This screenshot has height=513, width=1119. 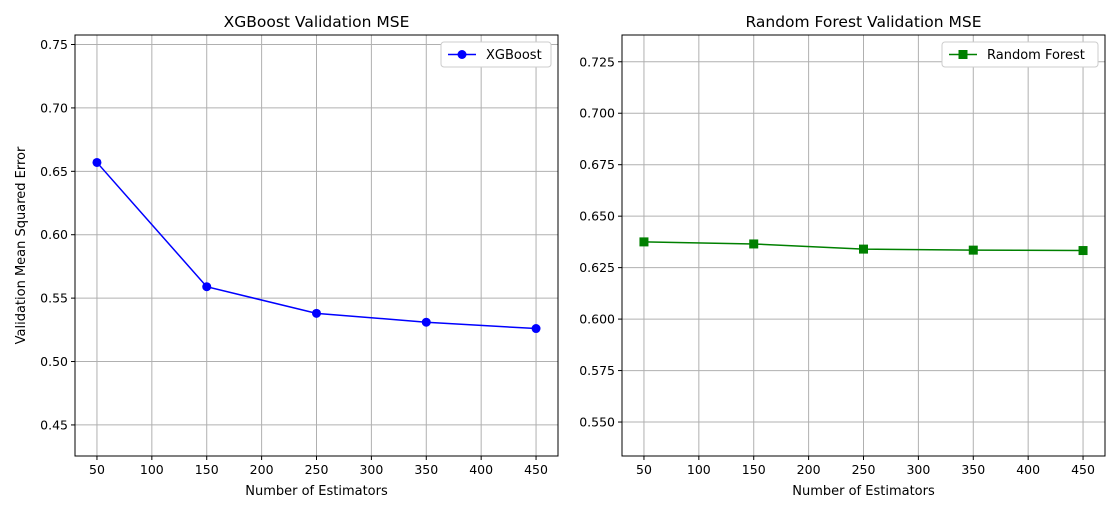 What do you see at coordinates (597, 319) in the screenshot?
I see `y-tick-label: 0.600` at bounding box center [597, 319].